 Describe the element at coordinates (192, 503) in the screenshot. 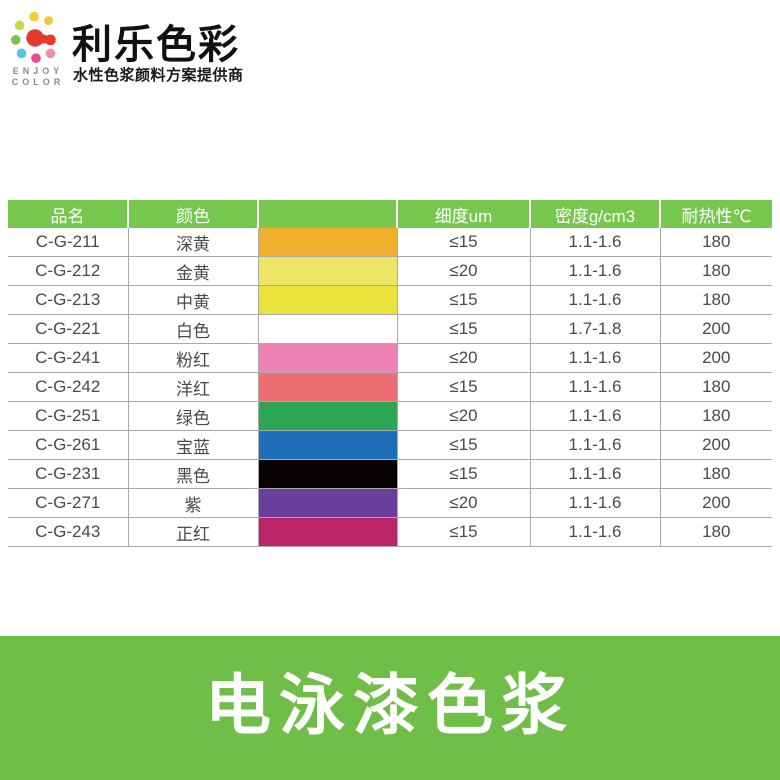

I see `color-name-cell: 紫` at that location.